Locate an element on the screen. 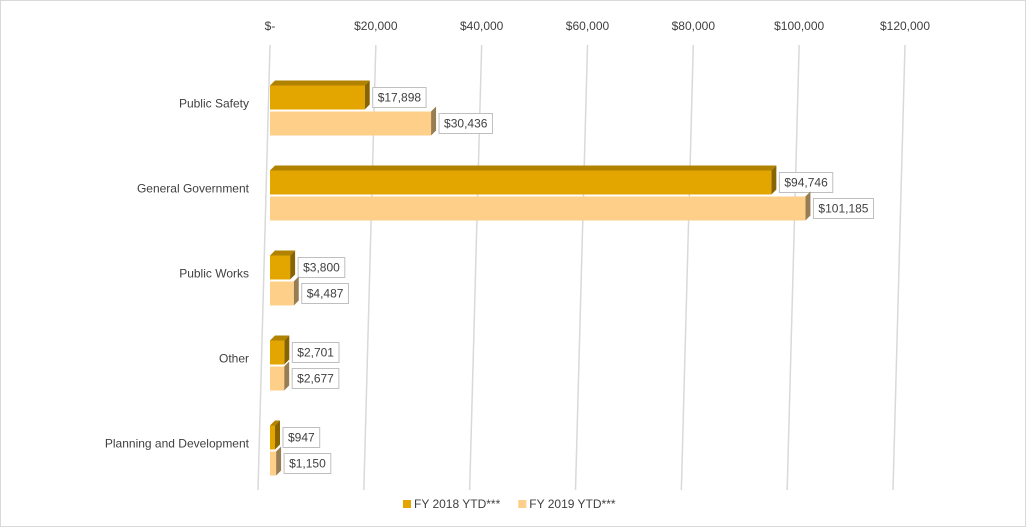  y-tick-label: Planning and Development is located at coordinates (177, 444).